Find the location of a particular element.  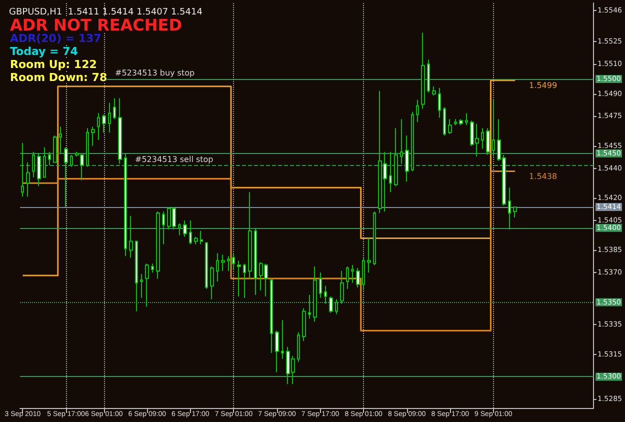

annotation: Room Down: 78 is located at coordinates (59, 77).